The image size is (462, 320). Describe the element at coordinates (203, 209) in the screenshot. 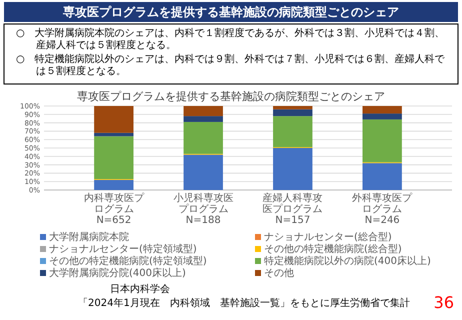

I see `x-tick-label: 小児科専攻医プログラム N=188` at that location.